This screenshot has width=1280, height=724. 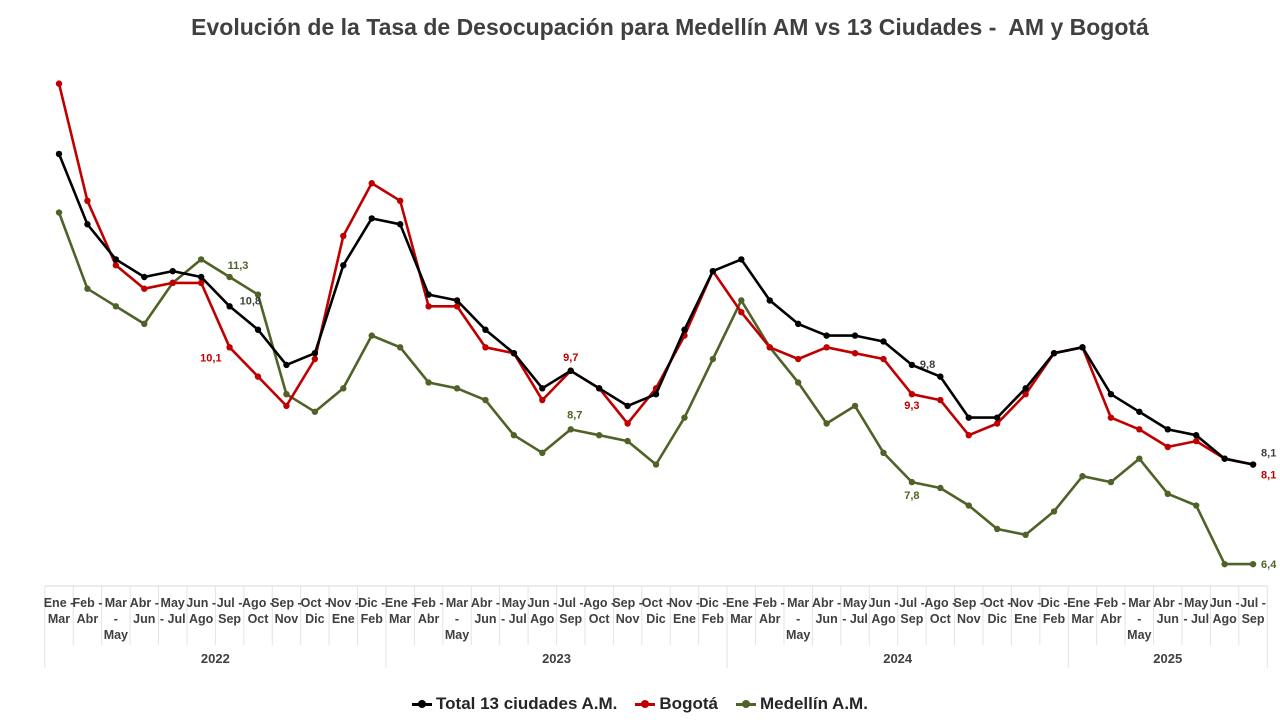 I want to click on legend-label: Medellín A.M., so click(x=813, y=703).